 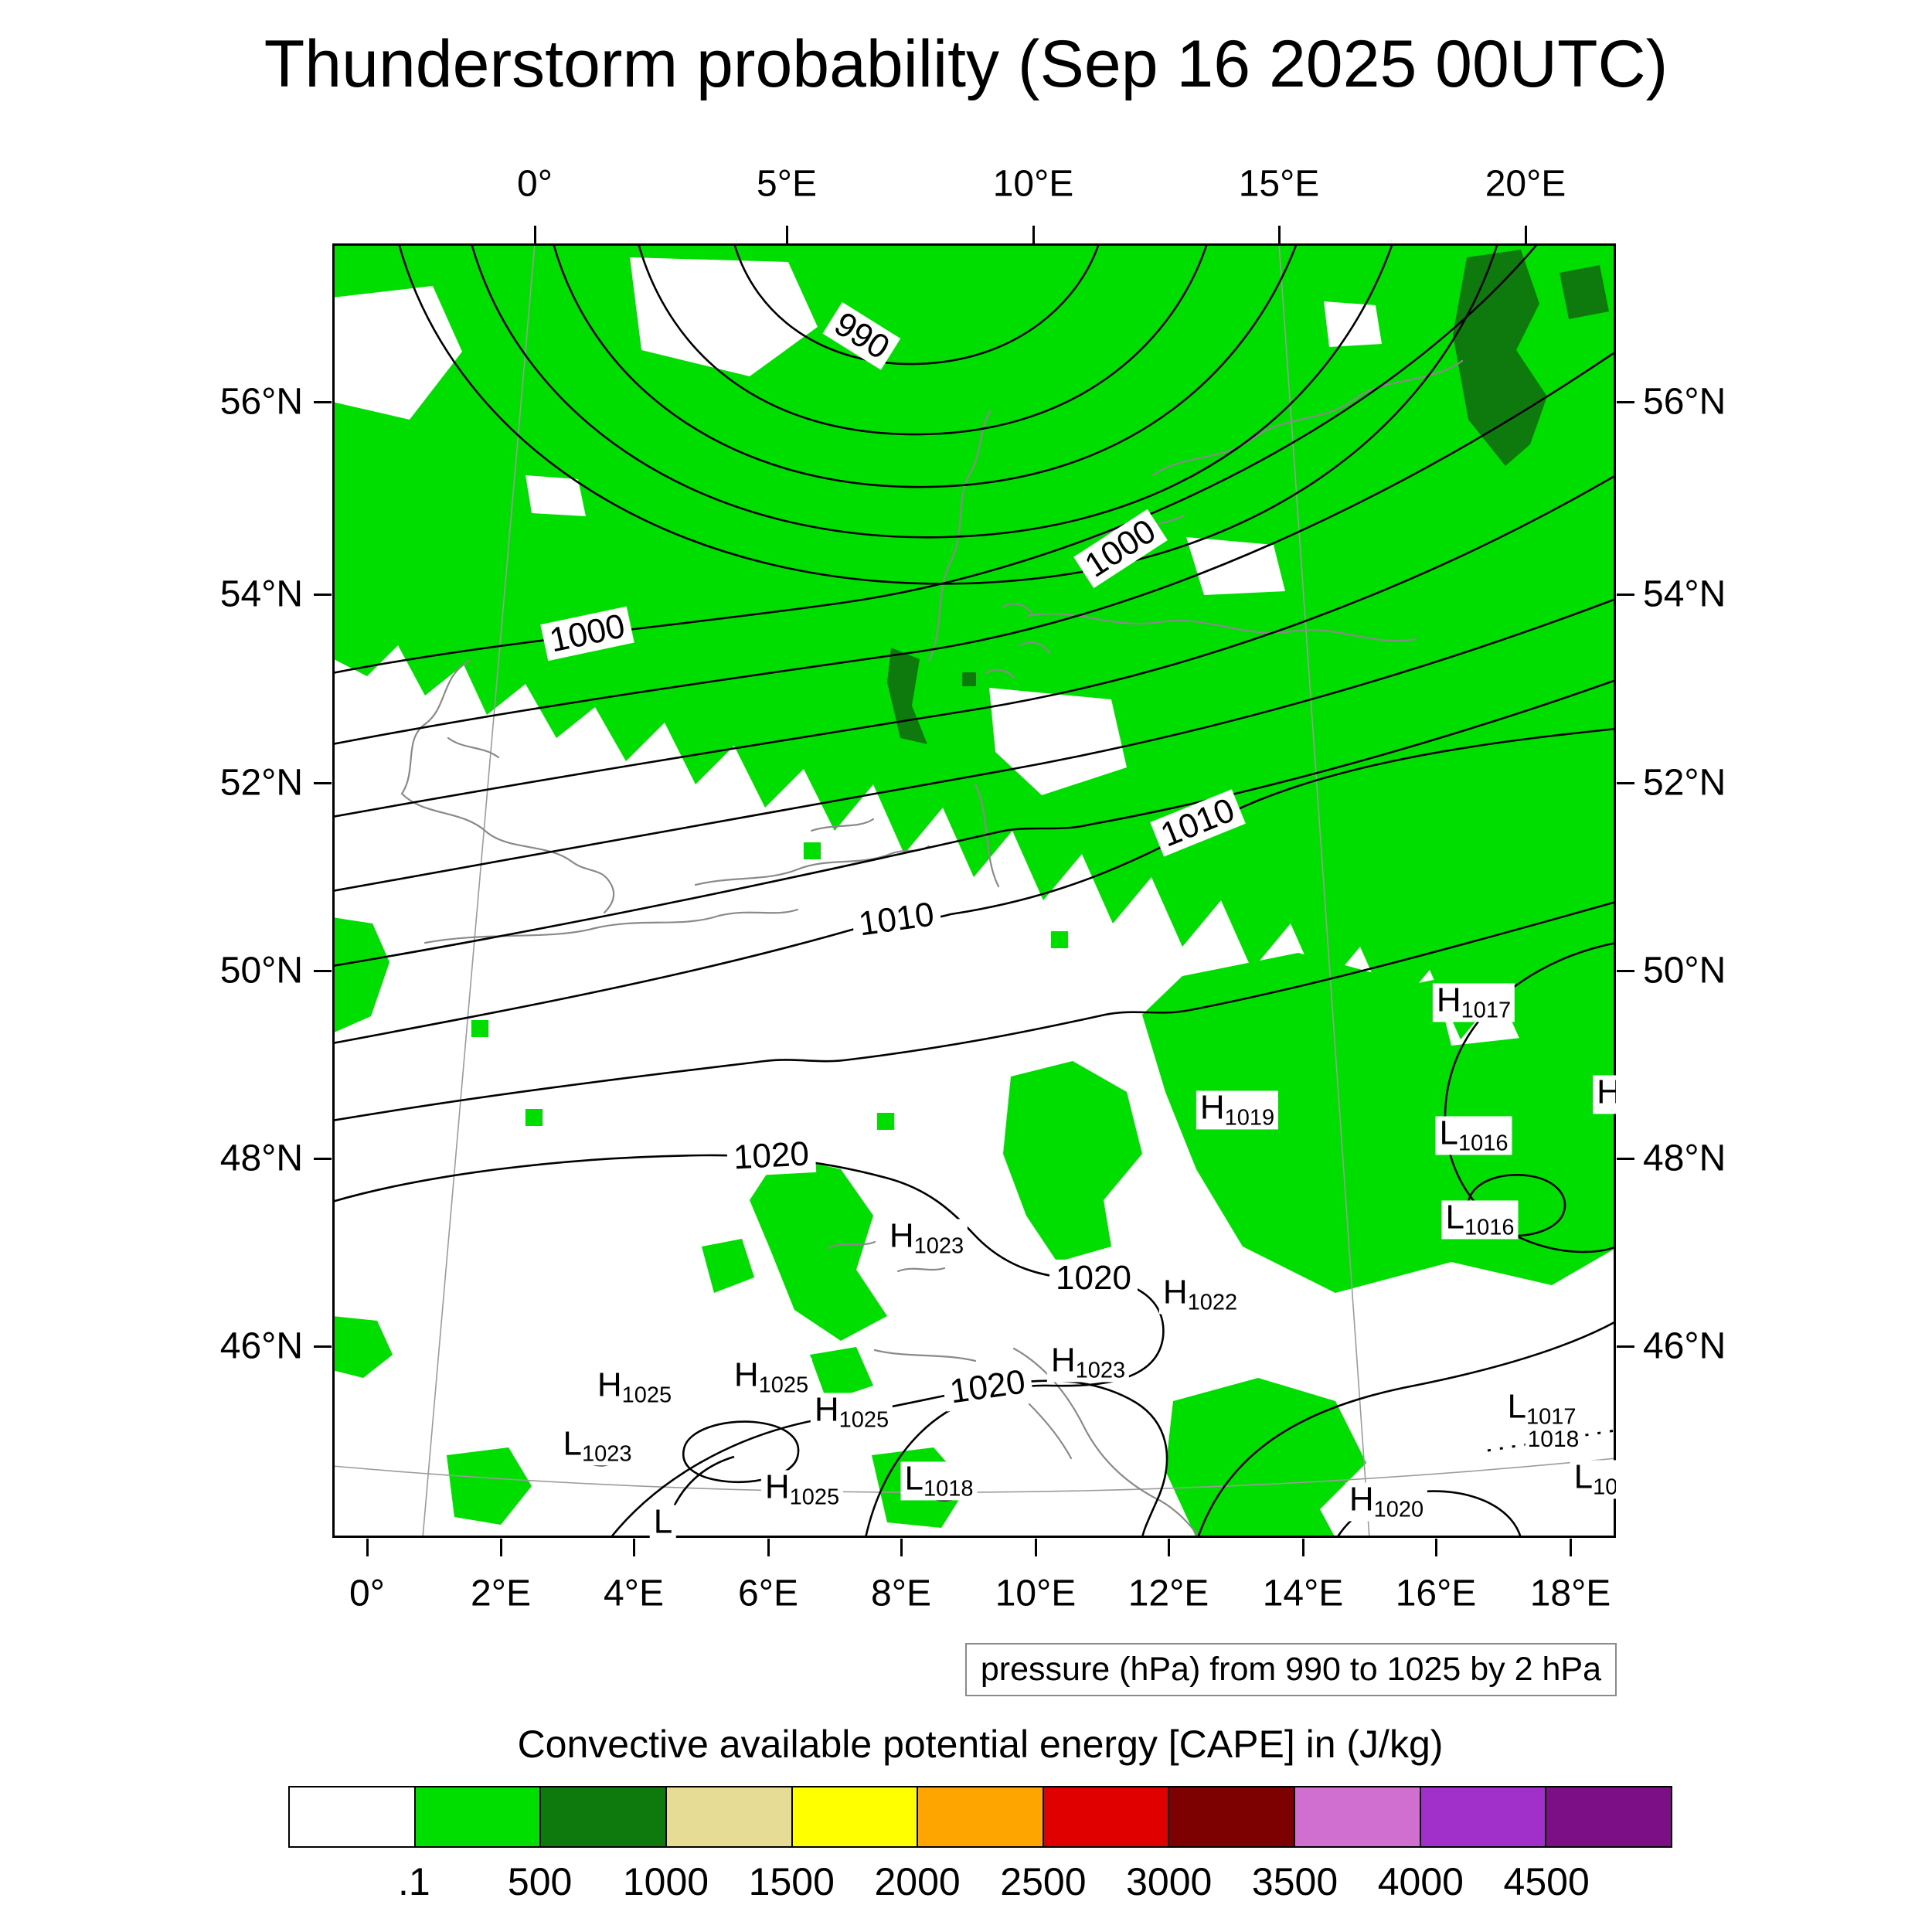 What do you see at coordinates (261, 1346) in the screenshot?
I see `axis-tick-label-left: 46°N` at bounding box center [261, 1346].